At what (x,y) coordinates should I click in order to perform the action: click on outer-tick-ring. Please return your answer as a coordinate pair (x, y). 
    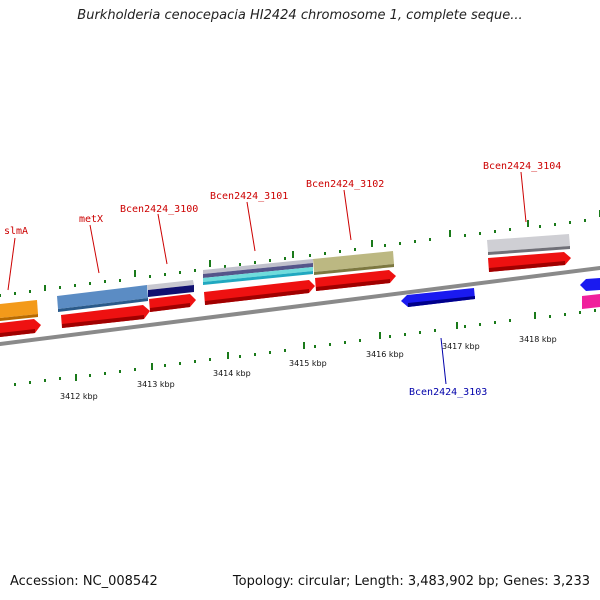
    Looking at the image, I should click on (300, 253).